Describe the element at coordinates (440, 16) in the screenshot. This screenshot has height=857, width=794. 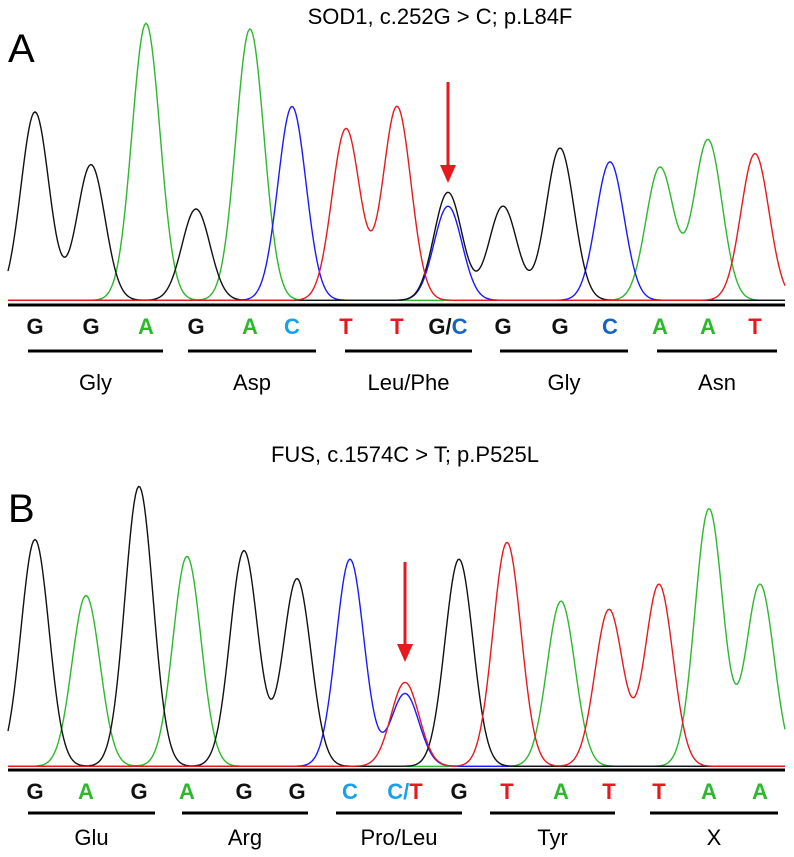
I see `panel-title: SOD1, c.252G > C; p.L84F` at that location.